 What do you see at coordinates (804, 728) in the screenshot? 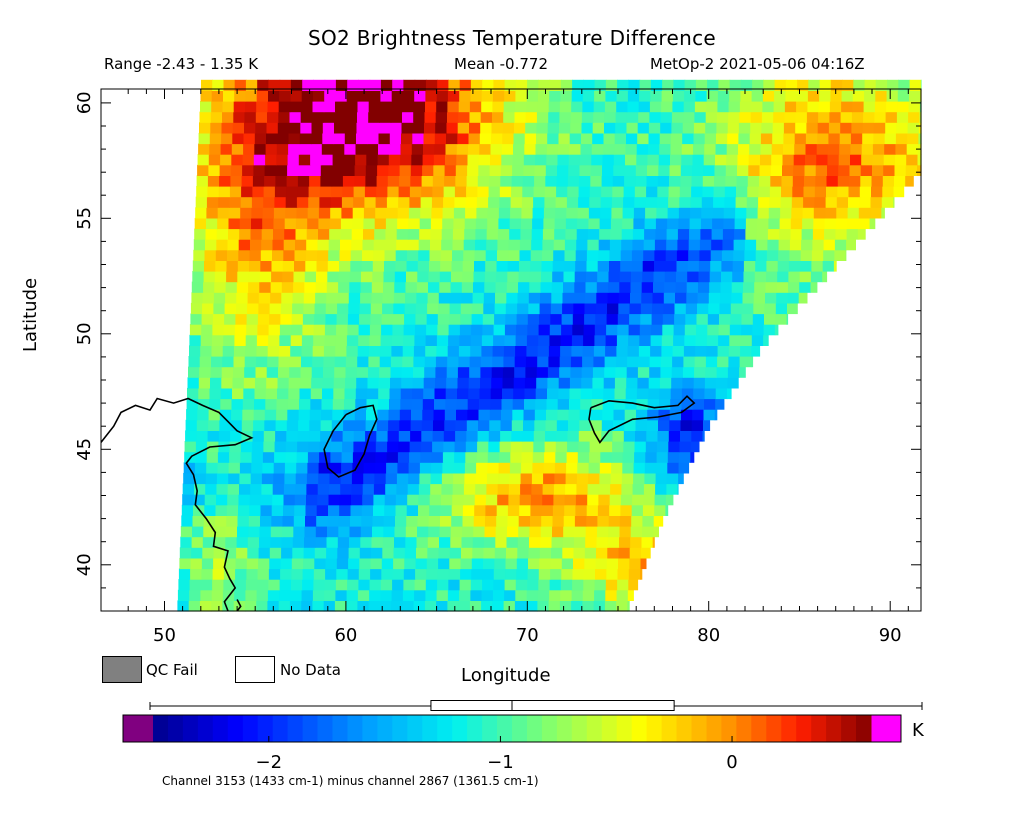
I see `colorbar-swatch` at bounding box center [804, 728].